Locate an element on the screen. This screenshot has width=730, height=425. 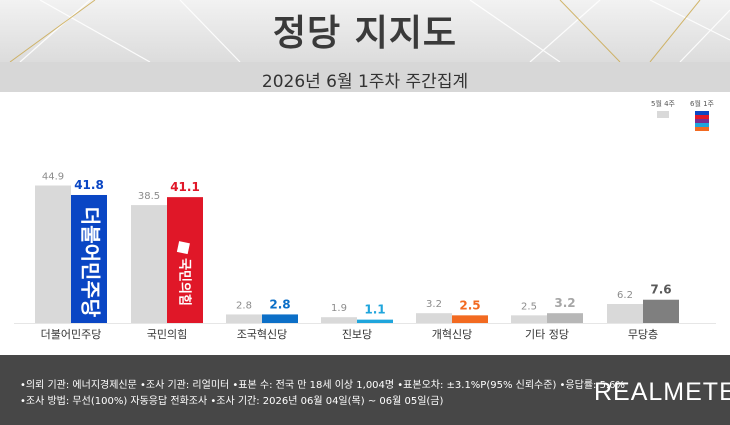
category-label-6: 무당층 is located at coordinates (643, 334).